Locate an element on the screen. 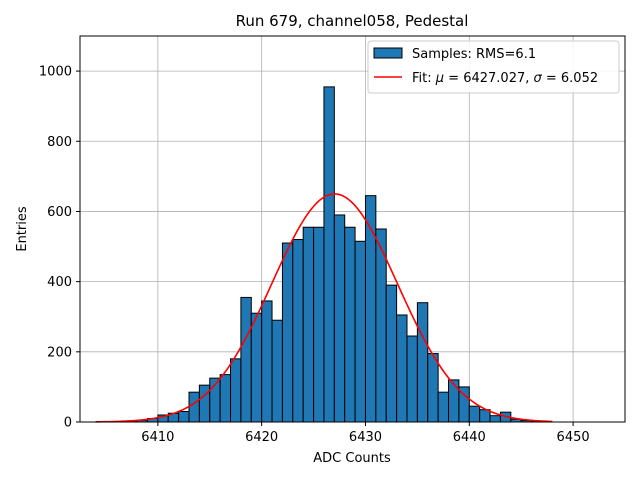 The height and width of the screenshot is (480, 640). y-tick-label: 0 is located at coordinates (68, 423).